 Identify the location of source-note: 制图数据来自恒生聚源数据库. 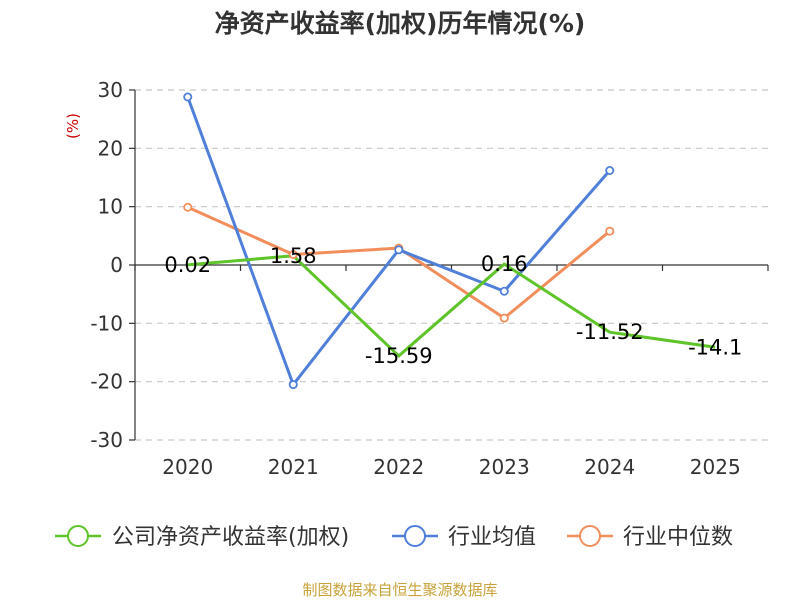
(400, 590).